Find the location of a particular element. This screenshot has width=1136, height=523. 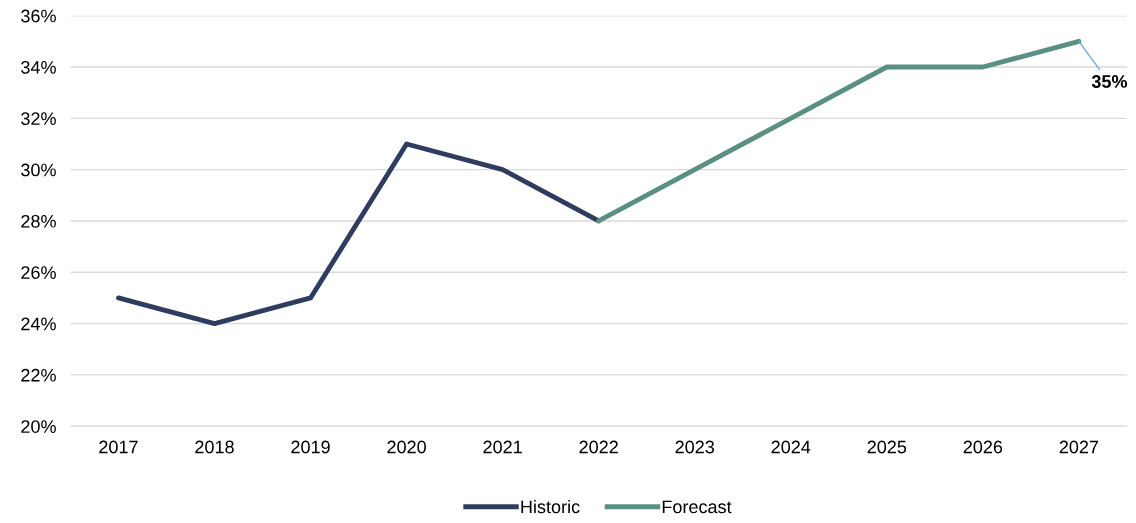

x-tick-label: 2023 is located at coordinates (695, 447).